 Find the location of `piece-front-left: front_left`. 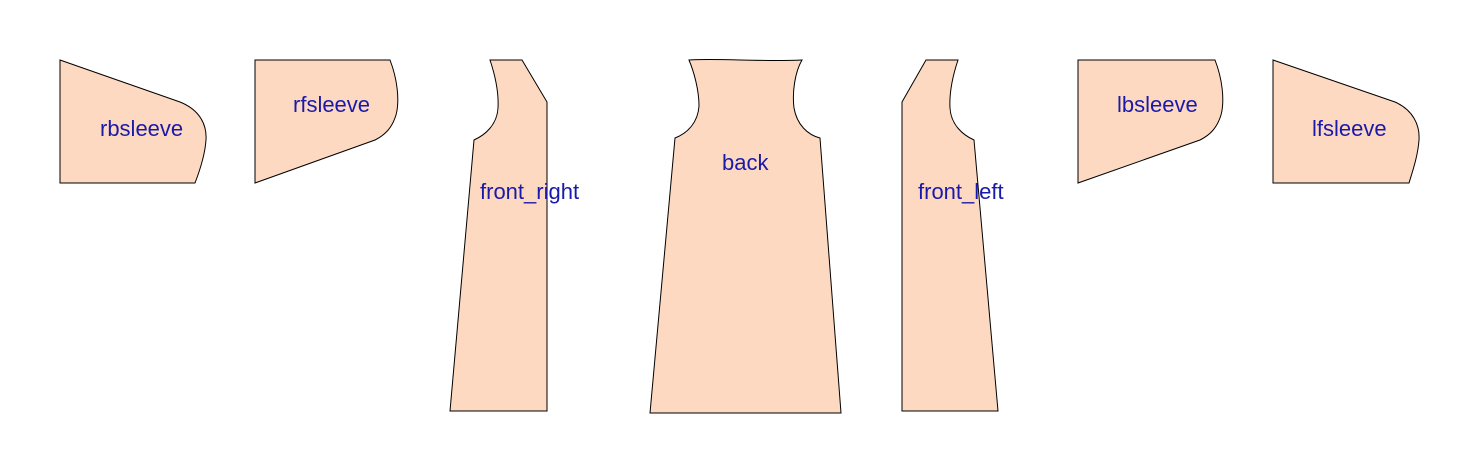

piece-front-left: front_left is located at coordinates (952, 235).